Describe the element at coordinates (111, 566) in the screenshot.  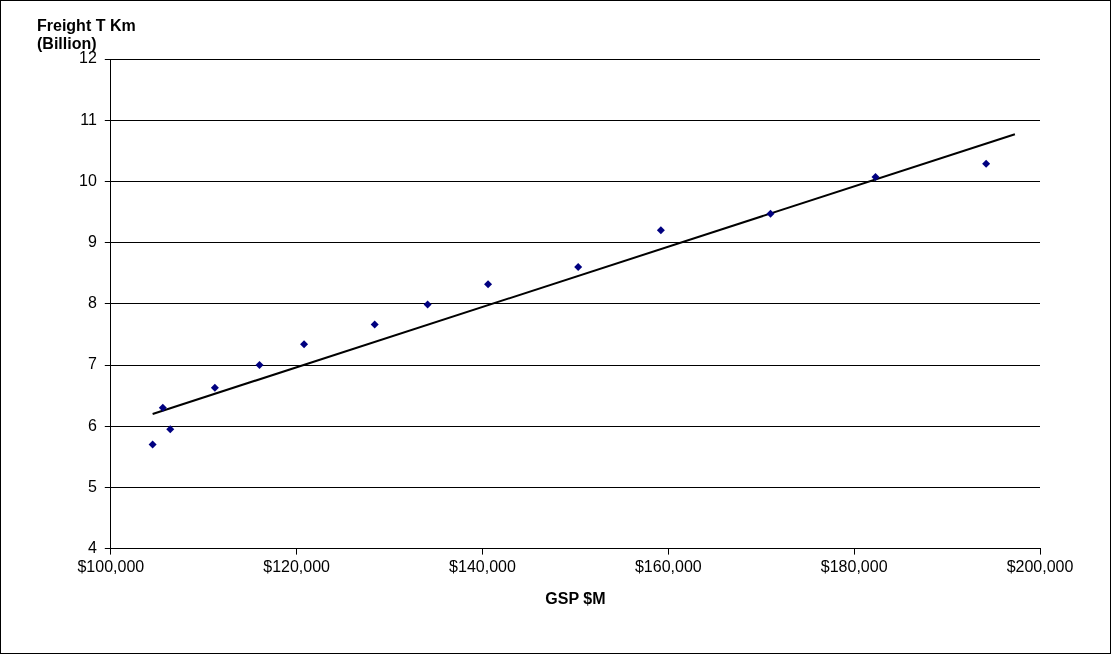
I see `x-tick-label: $100,000` at that location.